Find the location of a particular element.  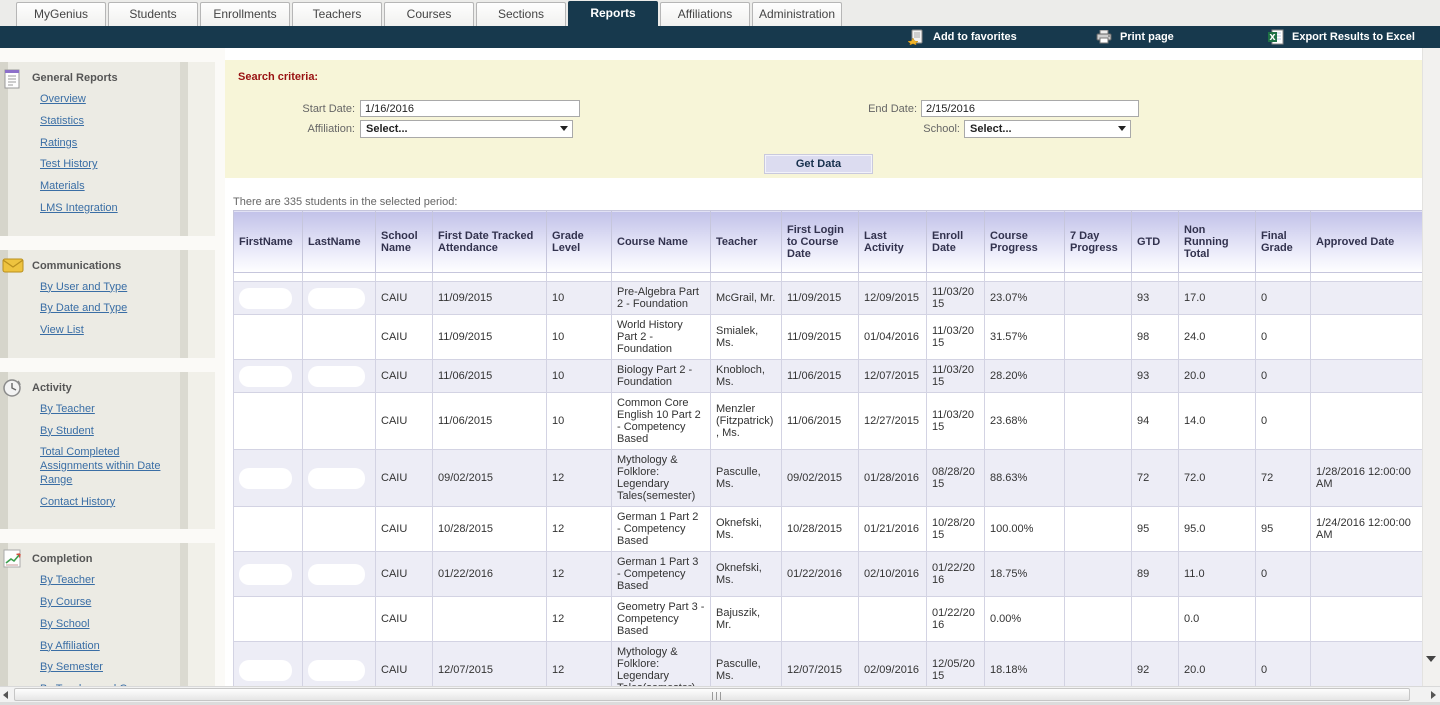

column-header-school-name: School Name is located at coordinates (404, 241).